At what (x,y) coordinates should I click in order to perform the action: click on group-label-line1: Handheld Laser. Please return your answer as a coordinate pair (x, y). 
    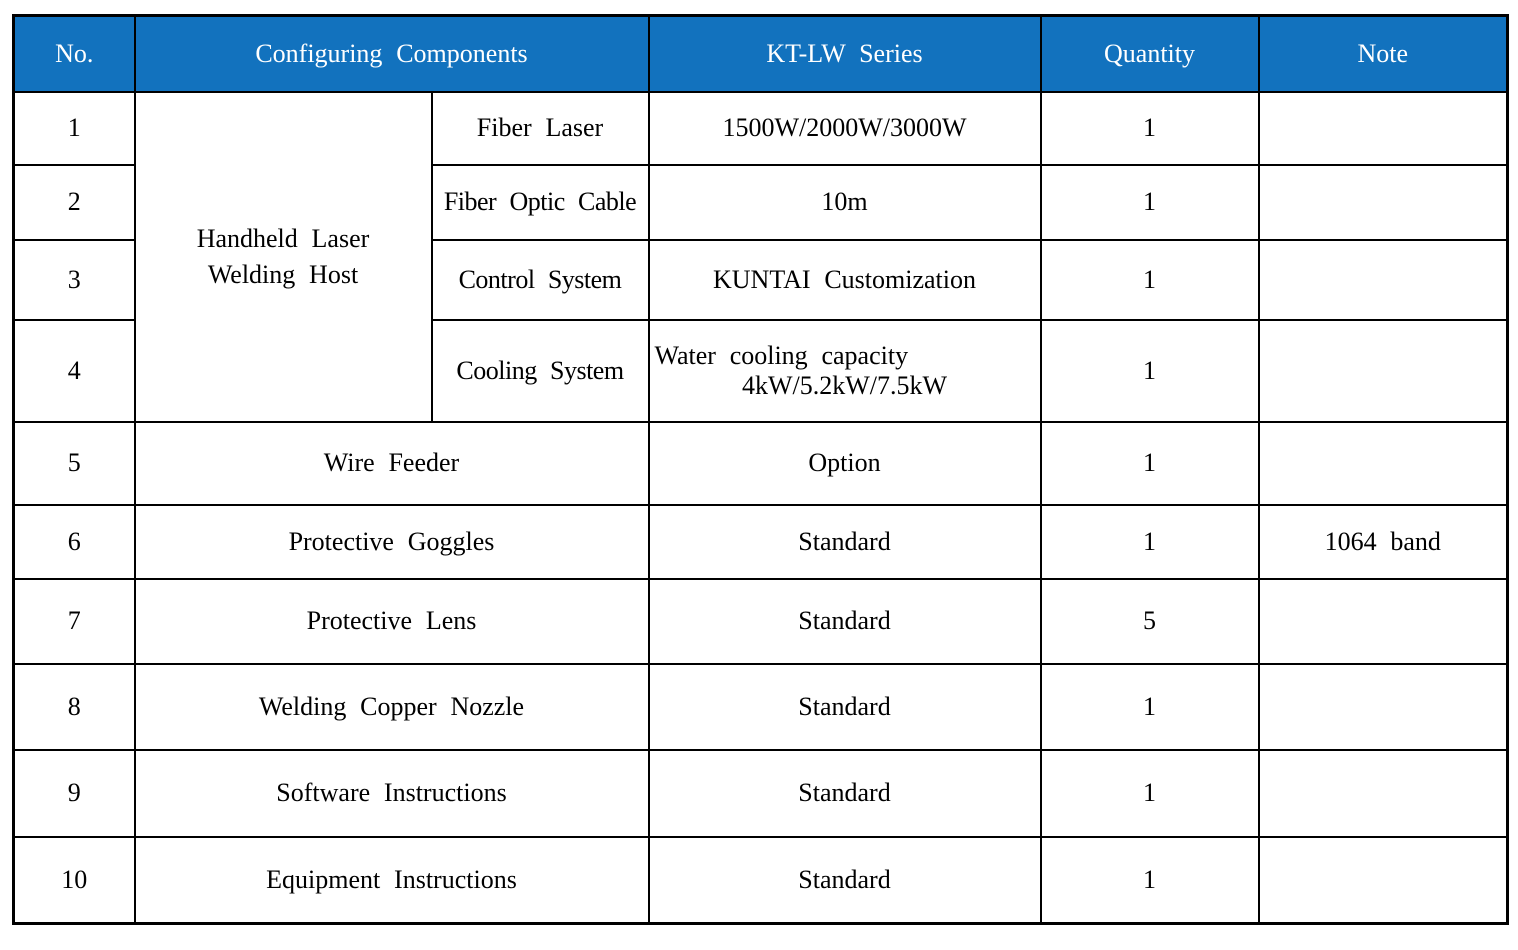
    Looking at the image, I should click on (283, 239).